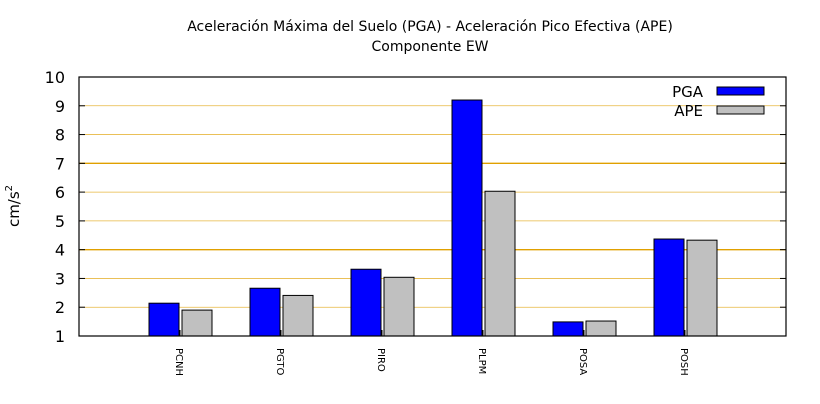 The image size is (820, 404). I want to click on y-axis-label: cm/s2, so click(13, 206).